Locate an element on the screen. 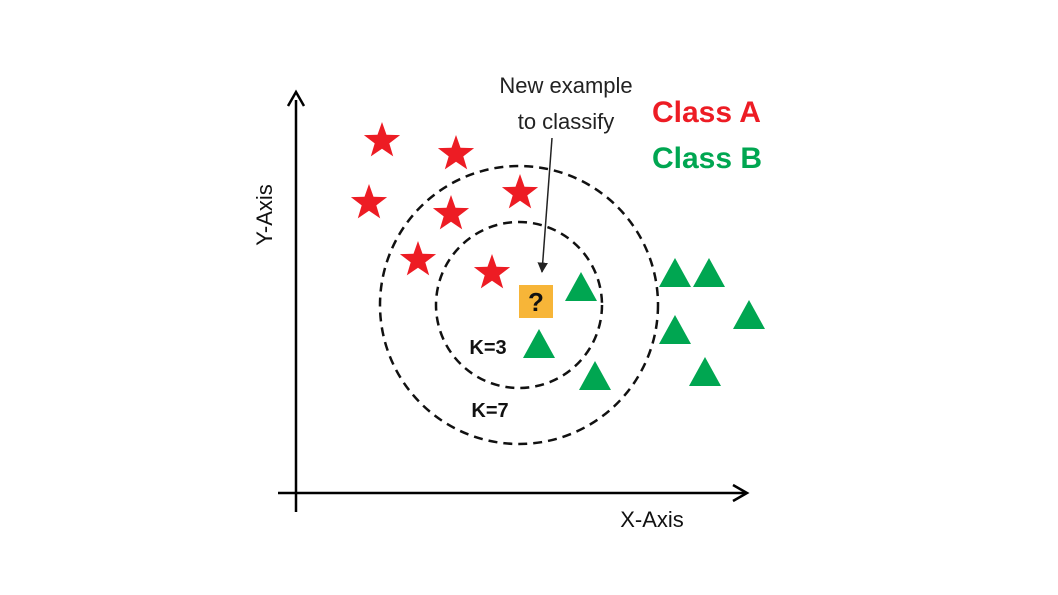 Image resolution: width=1058 pixels, height=595 pixels. question-mark-square-icon is located at coordinates (536, 301).